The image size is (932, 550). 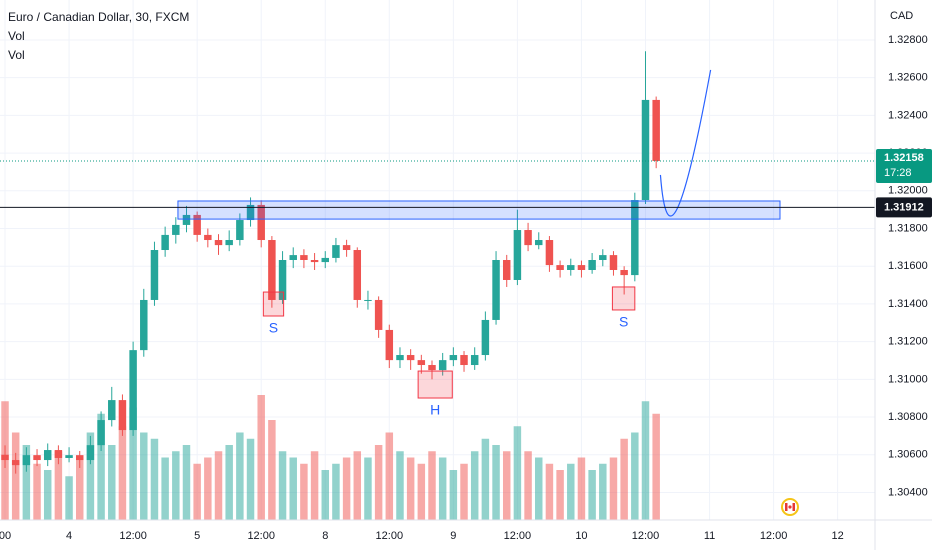 I want to click on y-tick-label: 1.32600, so click(x=908, y=78).